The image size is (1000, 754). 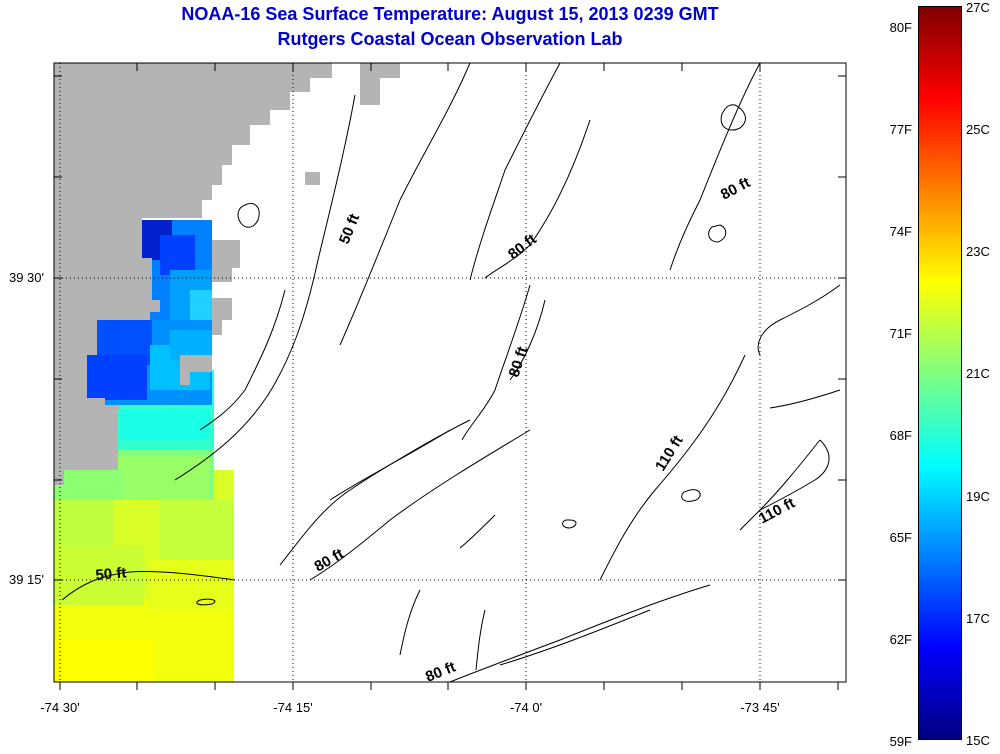 What do you see at coordinates (900, 129) in the screenshot?
I see `colorbar-fahrenheit-label: 77F` at bounding box center [900, 129].